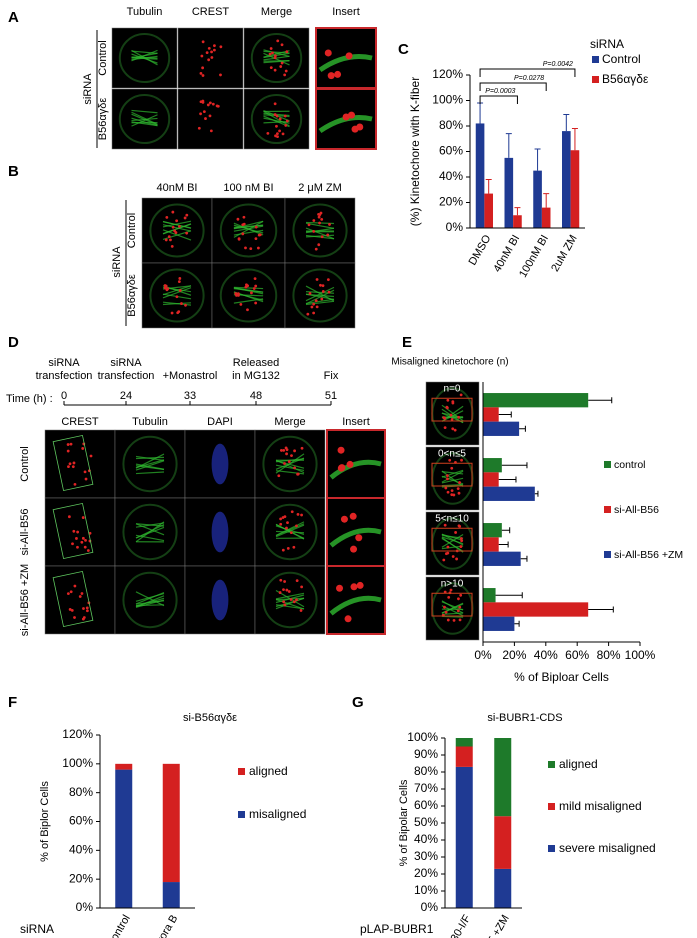 The height and width of the screenshot is (938, 697). I want to click on y-tick-label: 40%, so click(451, 176).